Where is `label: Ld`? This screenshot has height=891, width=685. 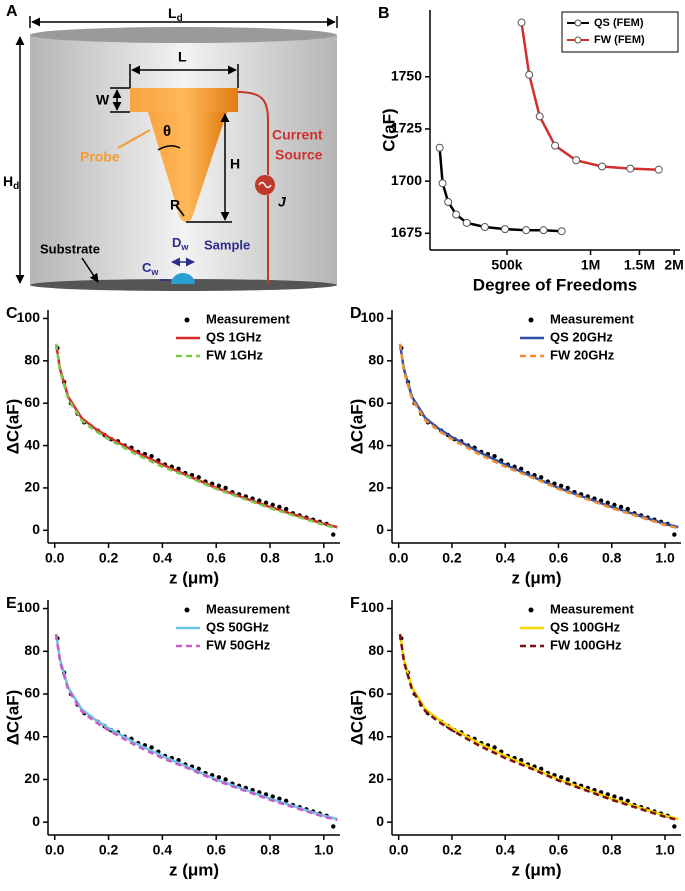 label: Ld is located at coordinates (175, 14).